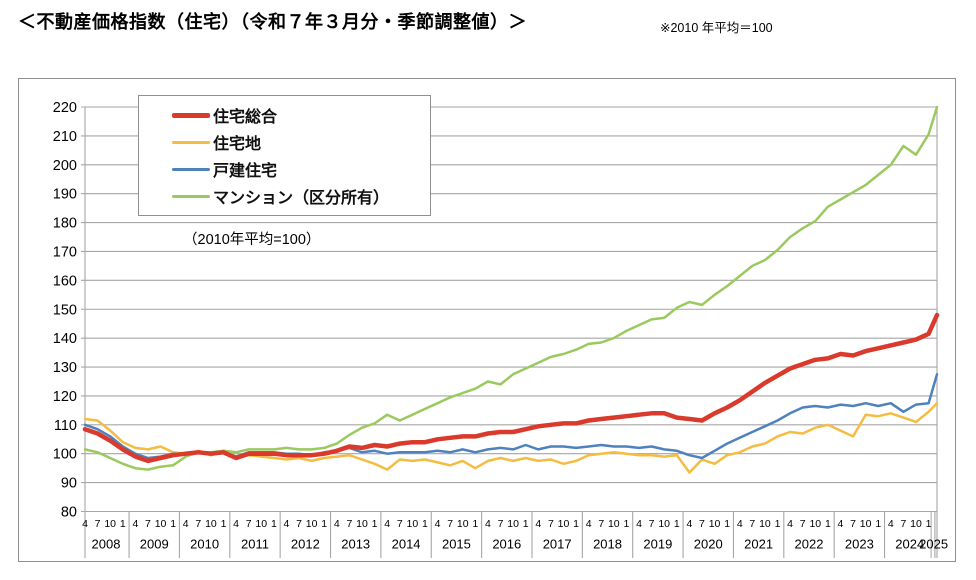  I want to click on y-tick-label: 110, so click(65, 426).